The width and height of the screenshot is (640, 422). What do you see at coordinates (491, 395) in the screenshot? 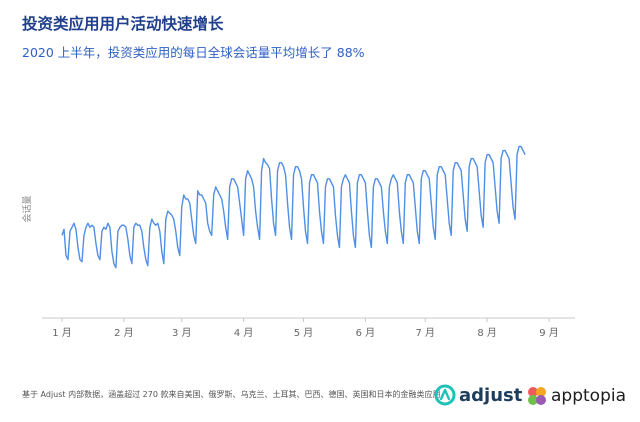
I see `adjust-logo-text: adjust` at bounding box center [491, 395].